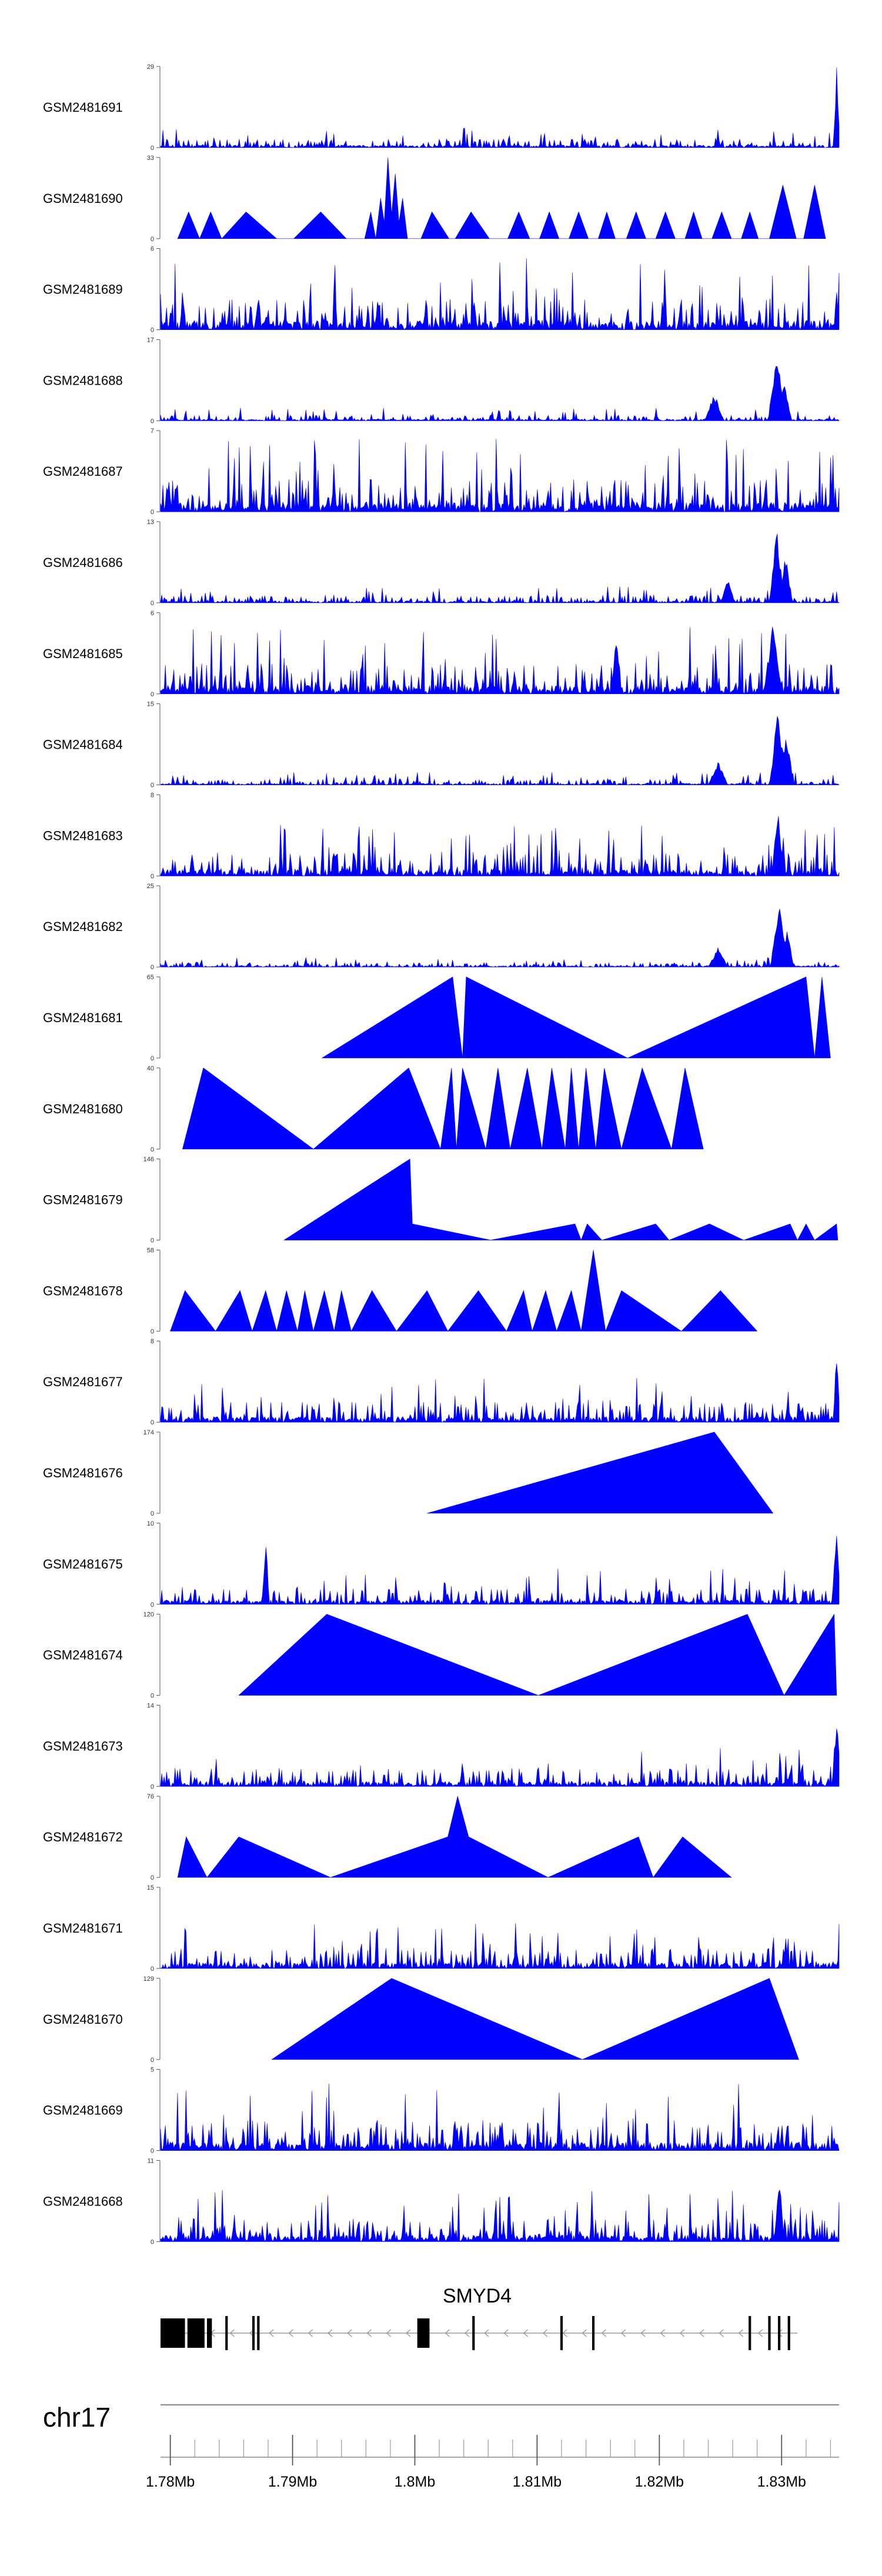  What do you see at coordinates (83, 1473) in the screenshot?
I see `track-label: GSM2481676` at bounding box center [83, 1473].